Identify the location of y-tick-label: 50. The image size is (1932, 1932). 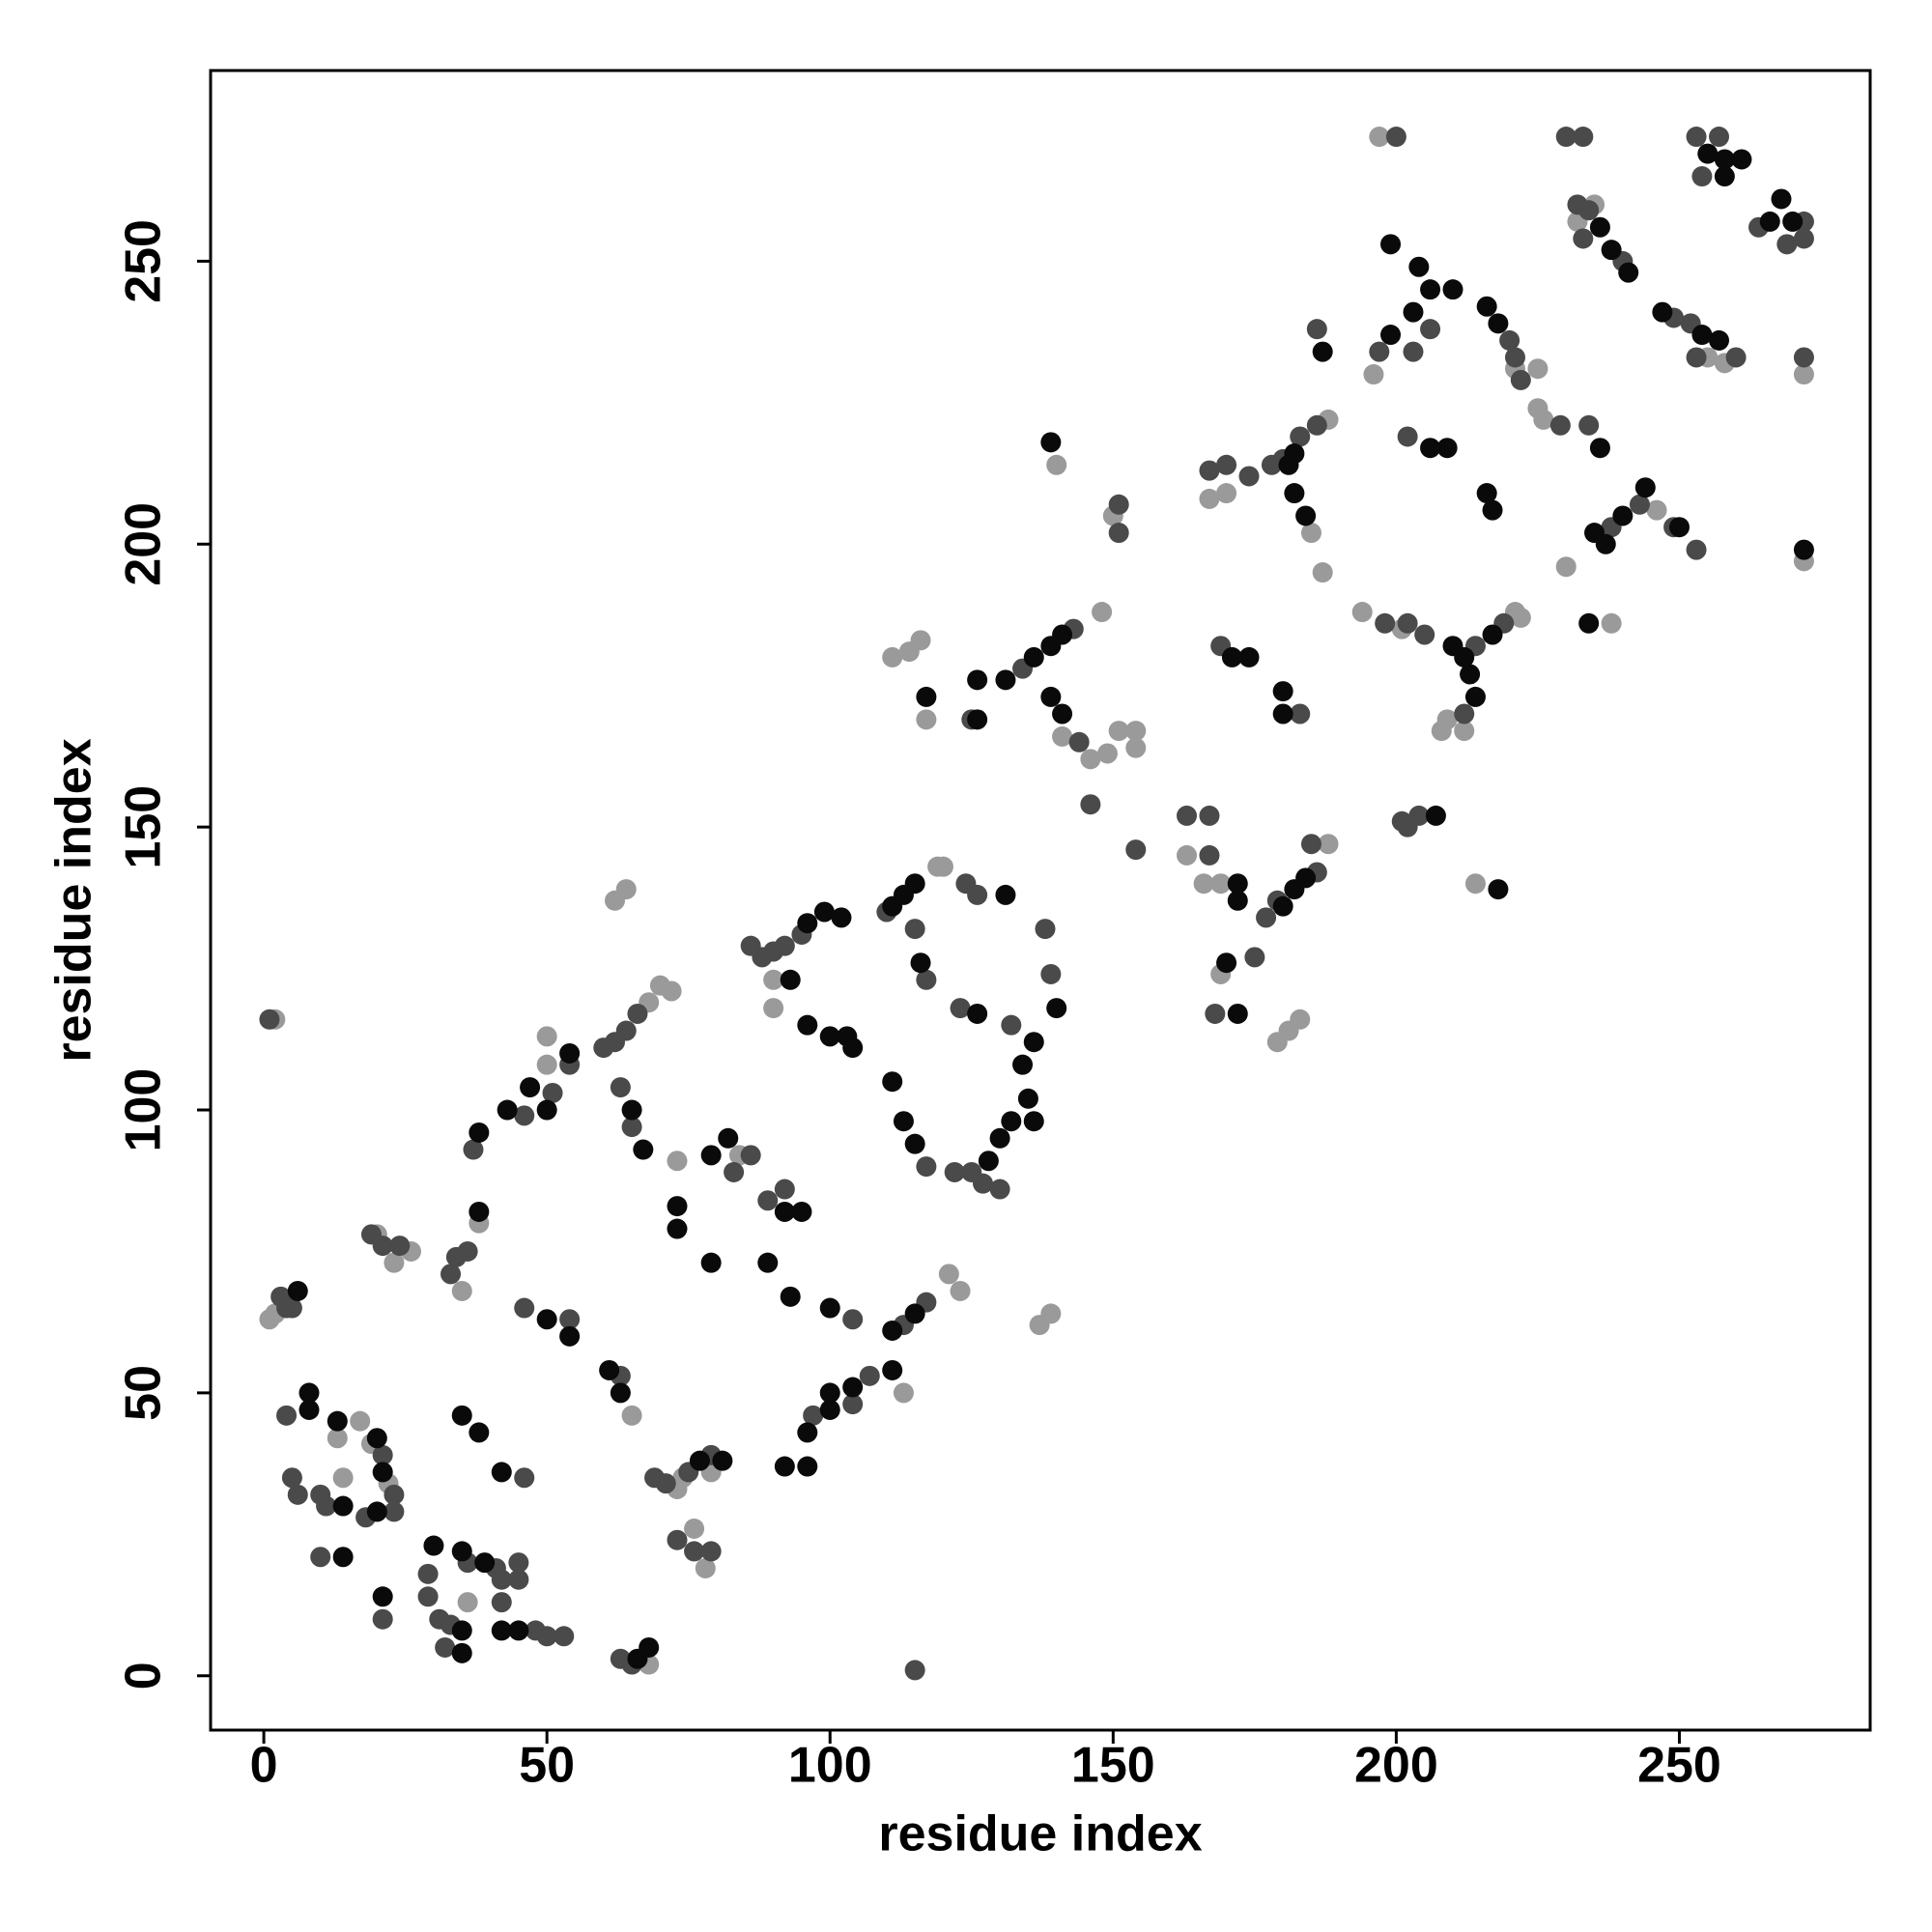
(144, 1393).